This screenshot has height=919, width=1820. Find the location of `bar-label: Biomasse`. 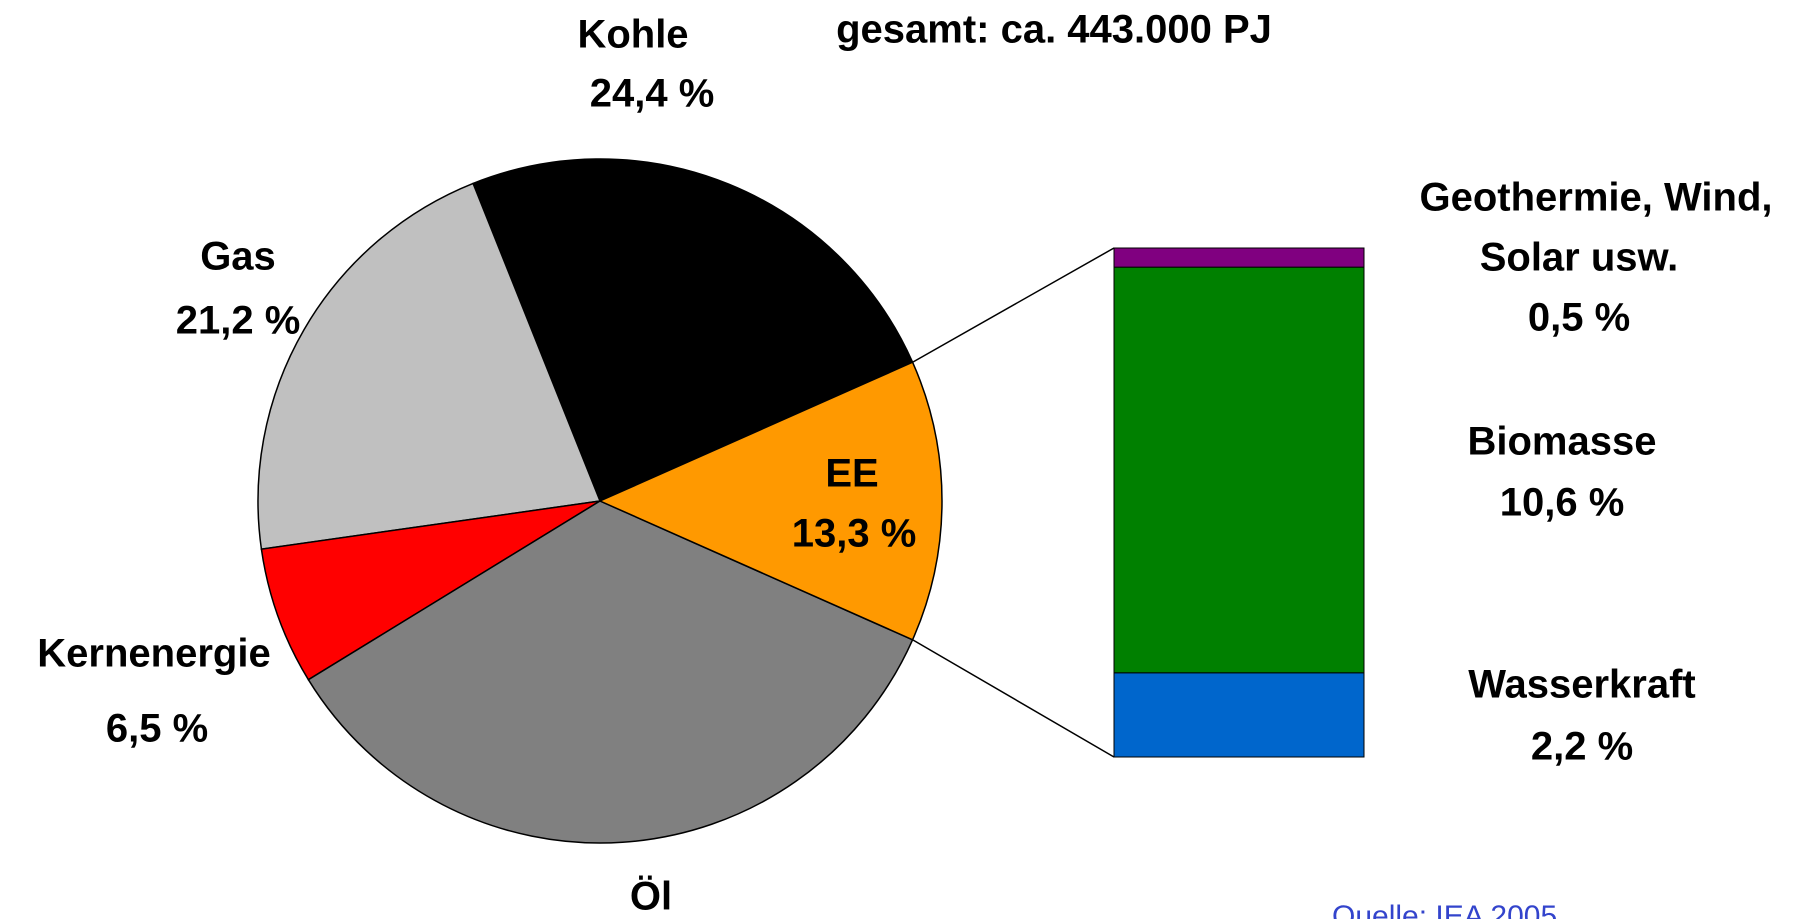

bar-label: Biomasse is located at coordinates (1562, 442).